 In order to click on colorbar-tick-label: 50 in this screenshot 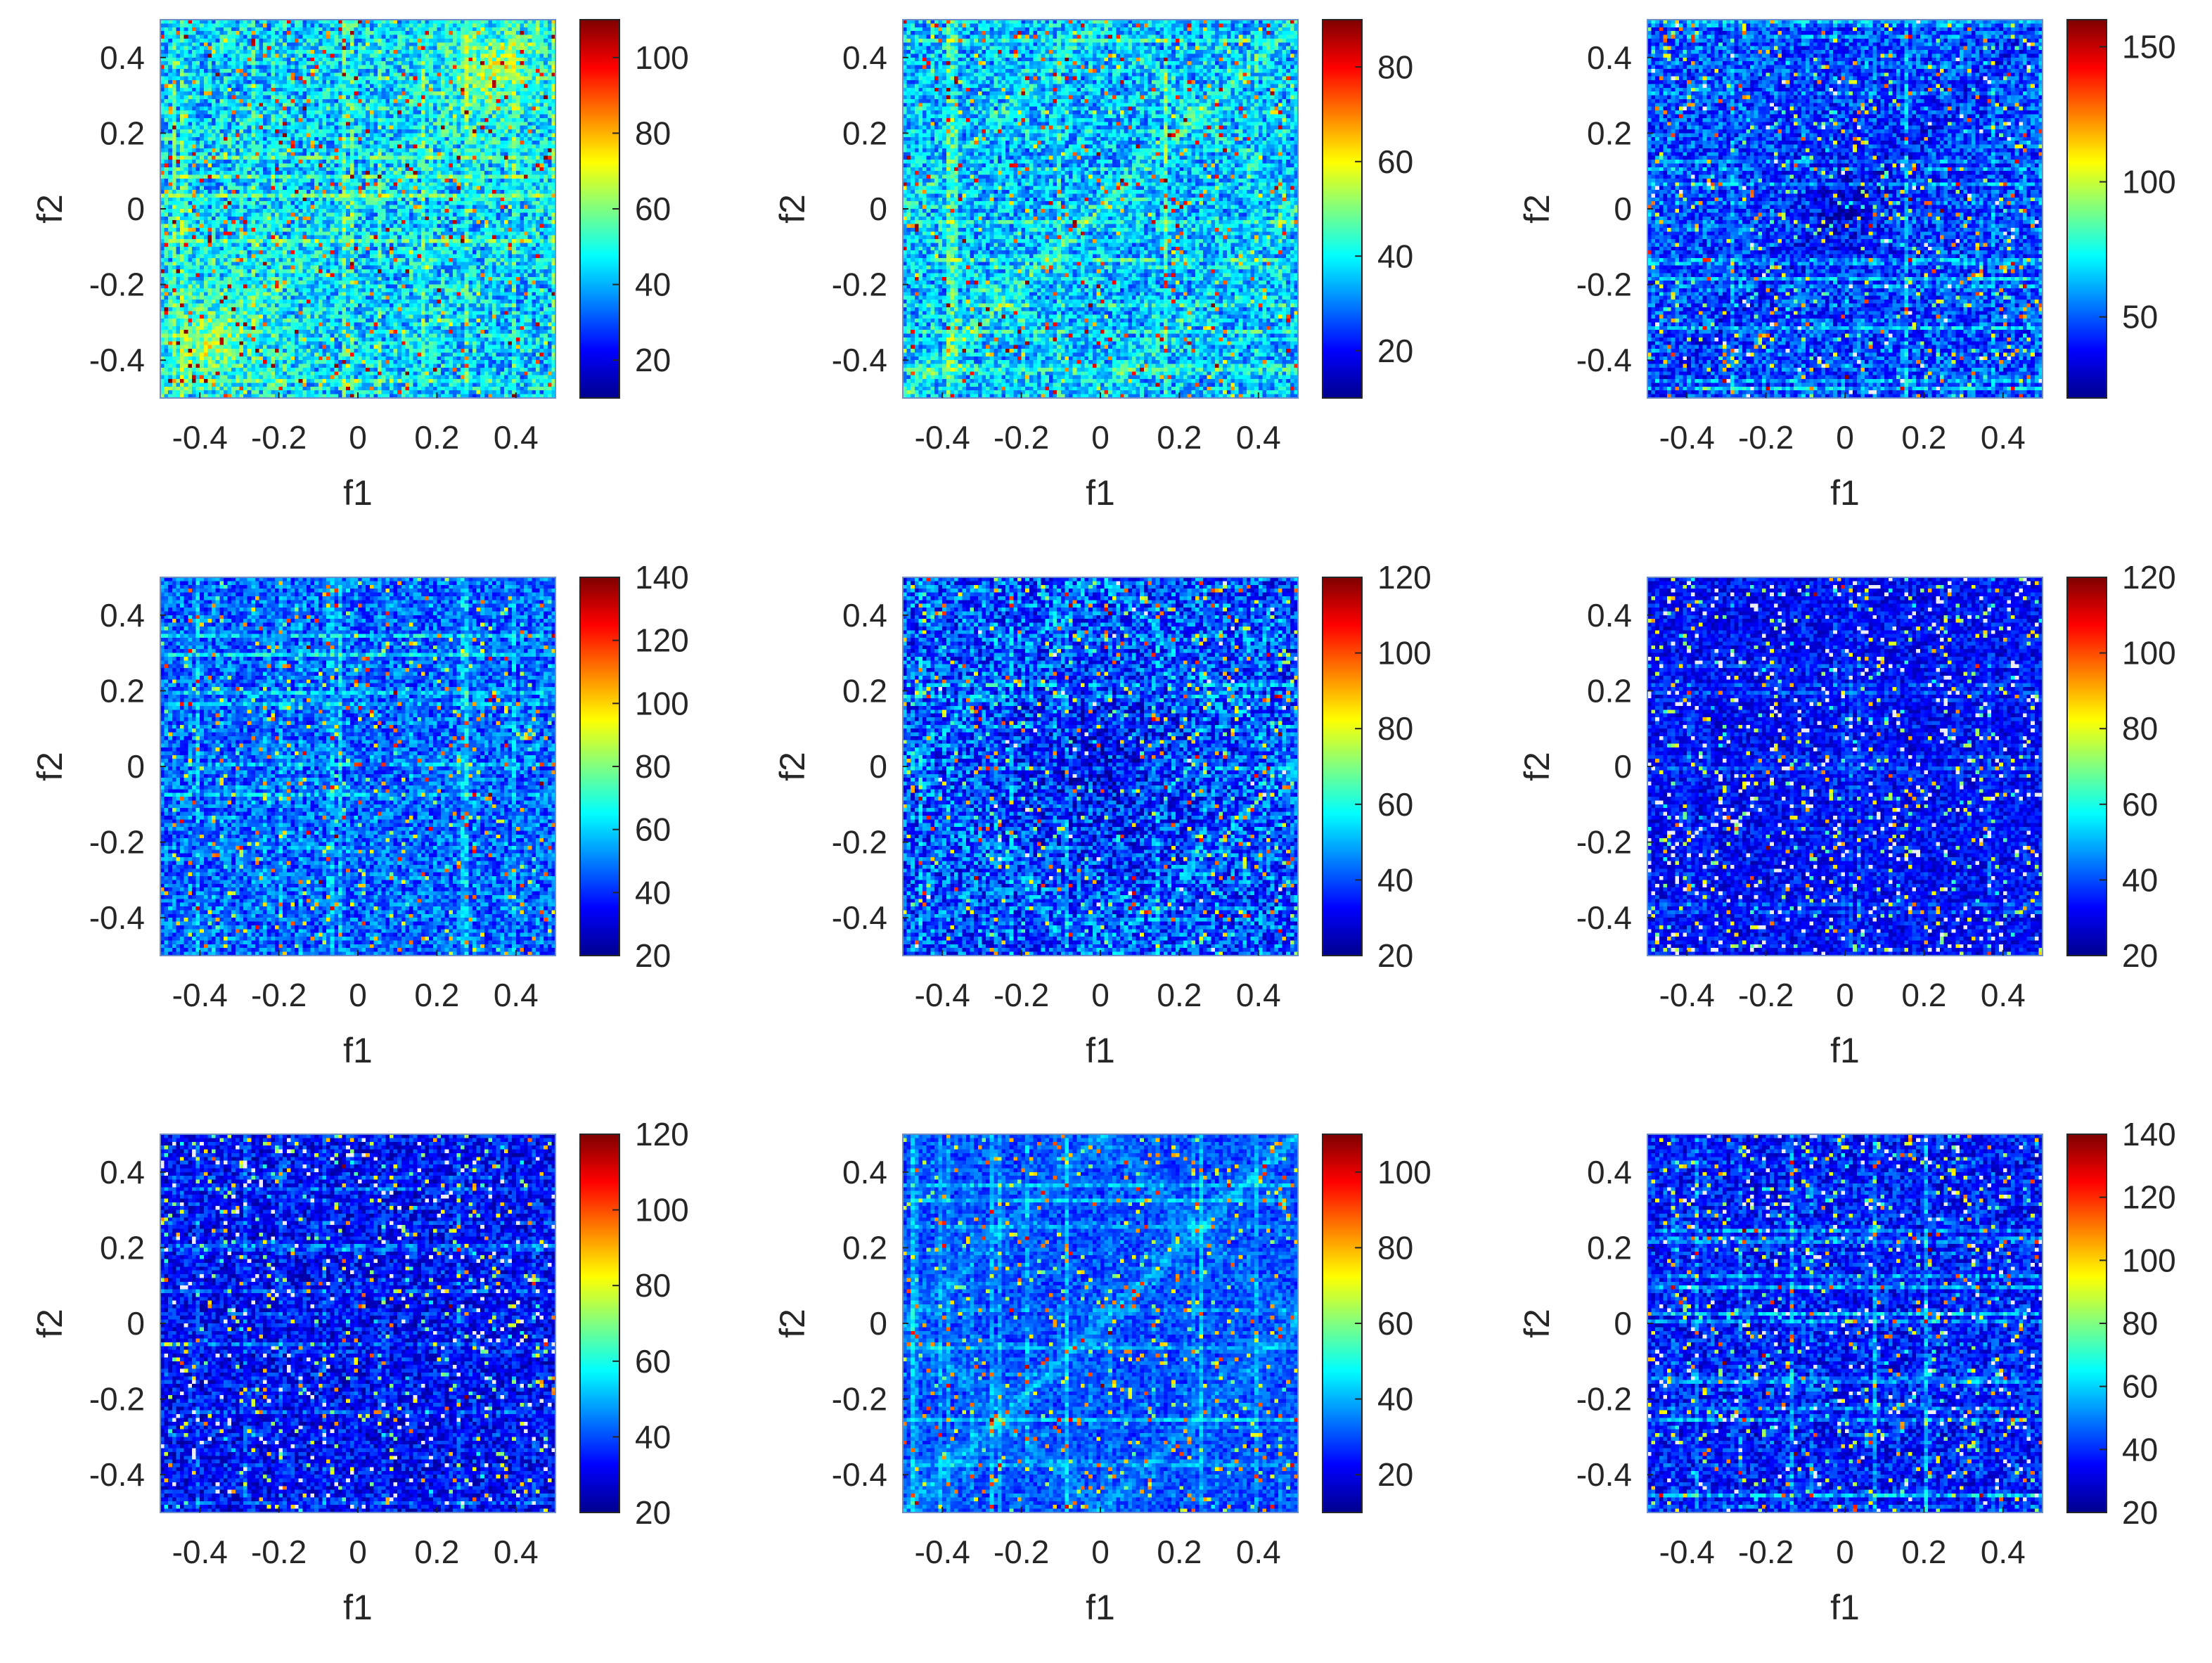, I will do `click(2140, 317)`.